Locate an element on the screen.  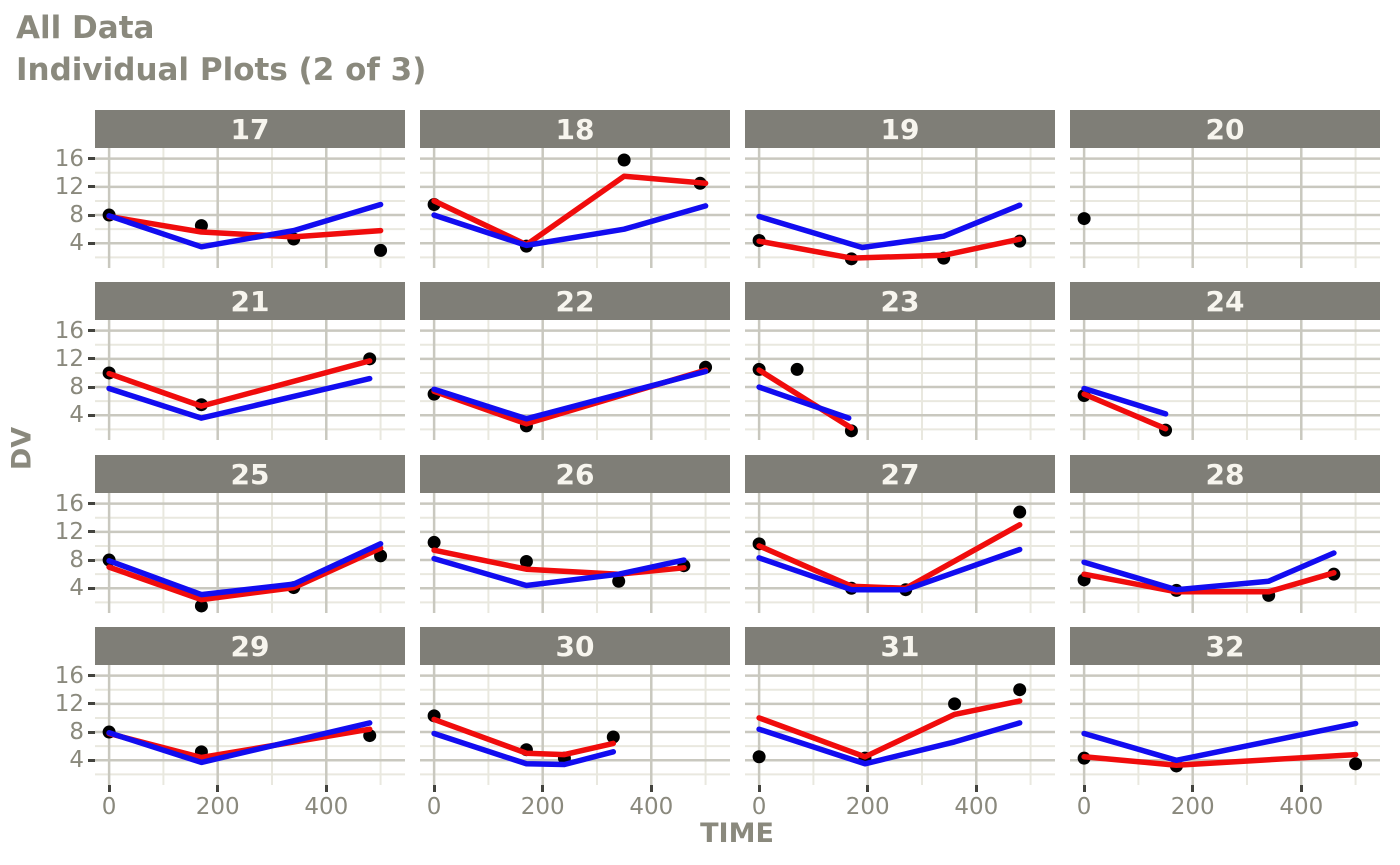
facet-strip-label: 24 is located at coordinates (1225, 301).